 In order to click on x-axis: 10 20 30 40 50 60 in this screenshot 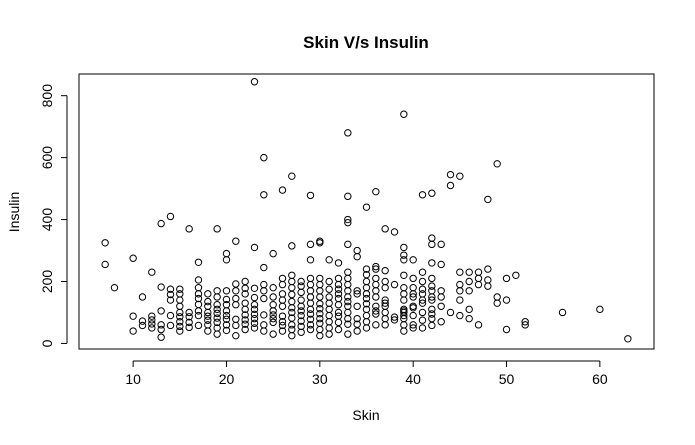, I will do `click(366, 373)`.